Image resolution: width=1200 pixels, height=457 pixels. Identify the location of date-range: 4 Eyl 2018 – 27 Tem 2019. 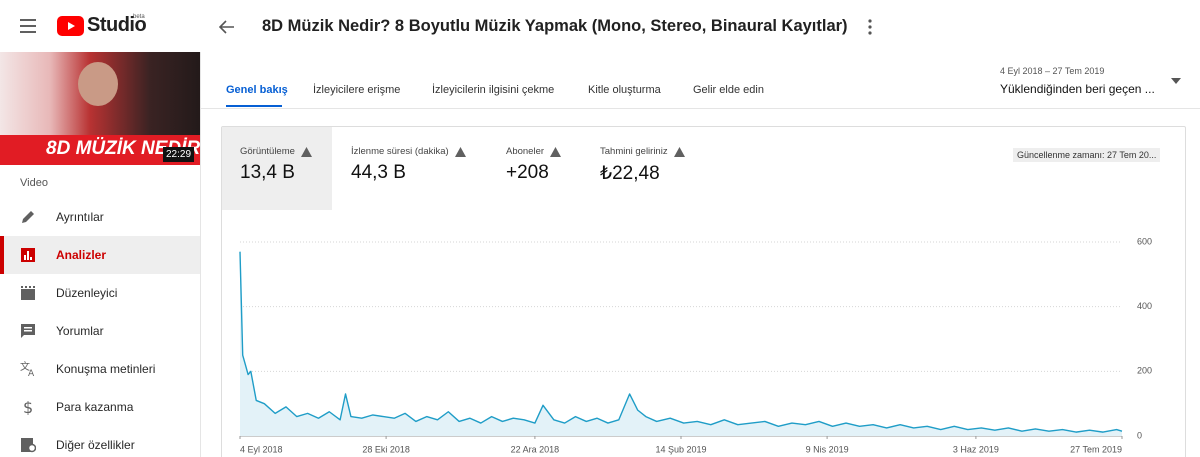
(1052, 71).